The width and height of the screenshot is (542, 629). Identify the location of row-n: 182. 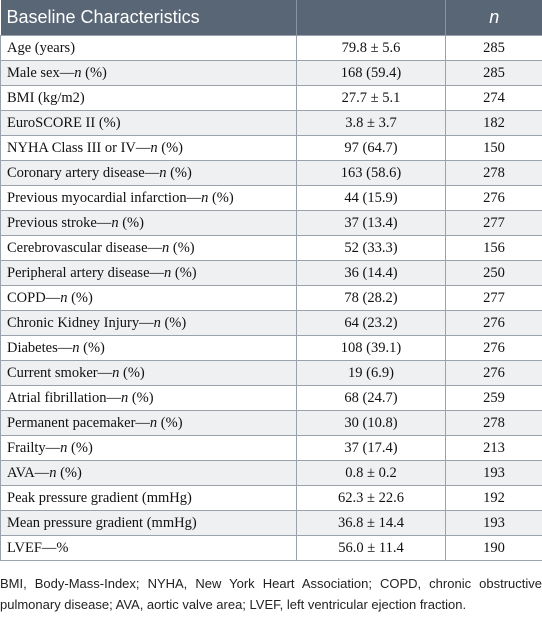
(493, 123).